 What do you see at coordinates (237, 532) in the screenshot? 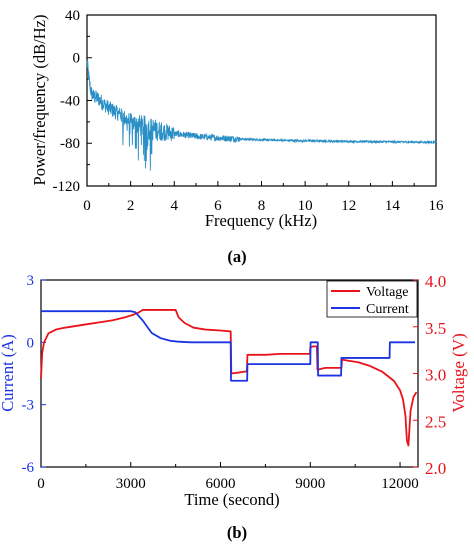
I see `panel-b-caption-label: (b)` at bounding box center [237, 532].